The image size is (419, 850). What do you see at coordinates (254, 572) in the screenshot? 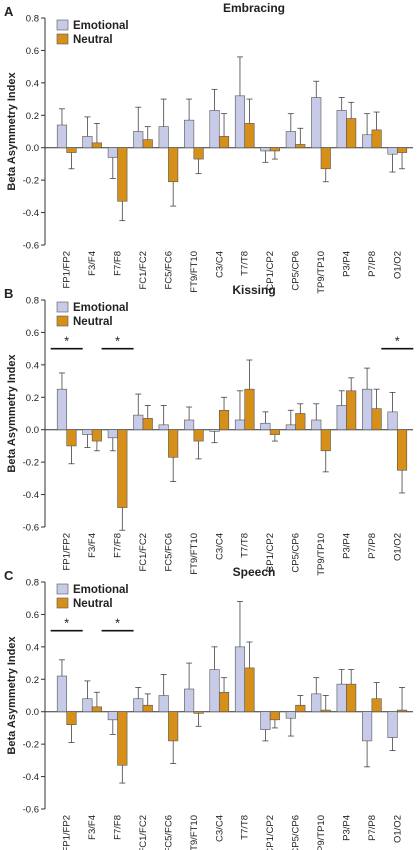
I see `chart-title: Speech` at bounding box center [254, 572].